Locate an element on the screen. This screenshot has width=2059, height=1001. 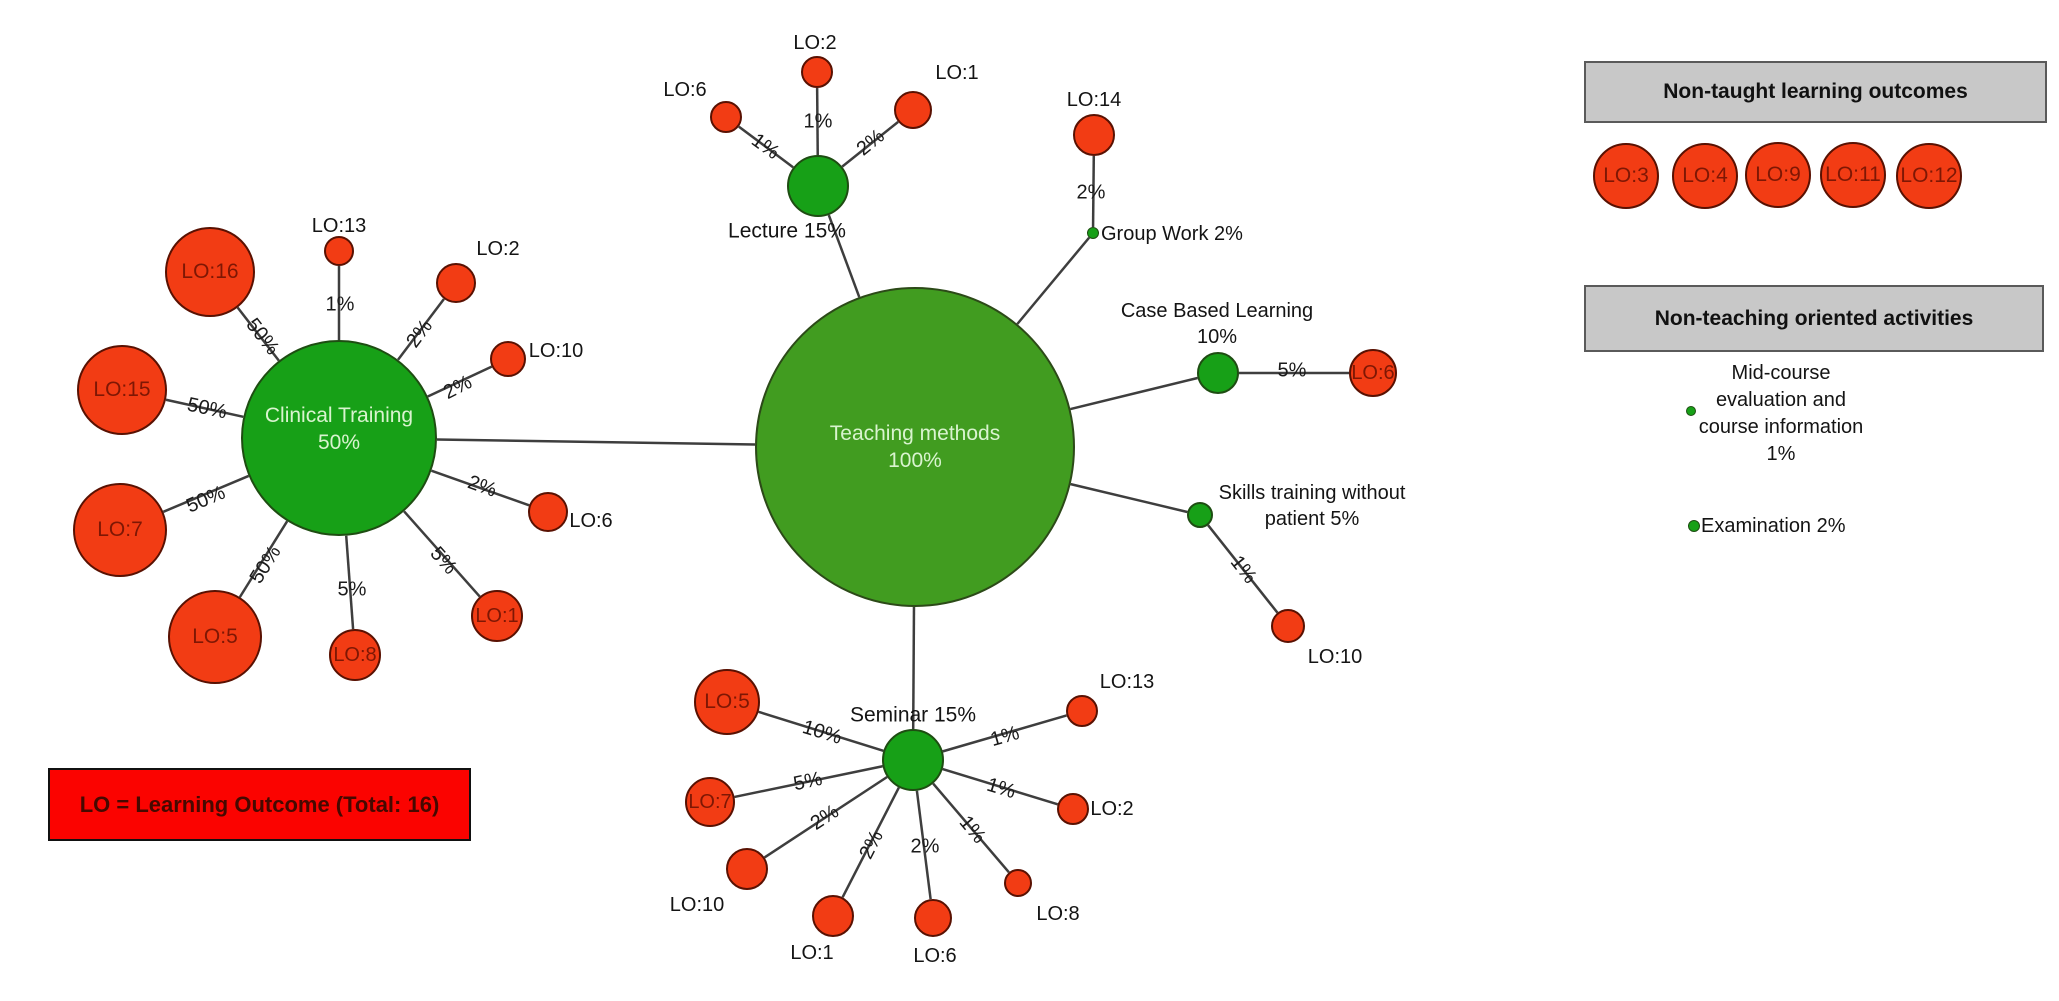
node-label-sem-lo1: LO:1 is located at coordinates (812, 953).